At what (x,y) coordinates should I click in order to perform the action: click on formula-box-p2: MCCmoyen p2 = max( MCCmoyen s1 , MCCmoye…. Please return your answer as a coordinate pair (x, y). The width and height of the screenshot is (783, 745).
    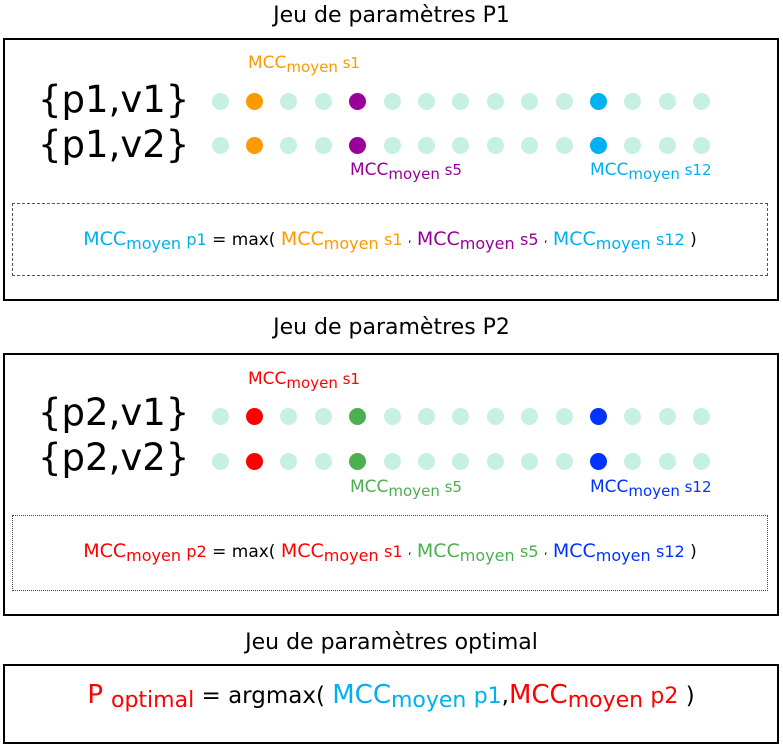
    Looking at the image, I should click on (390, 553).